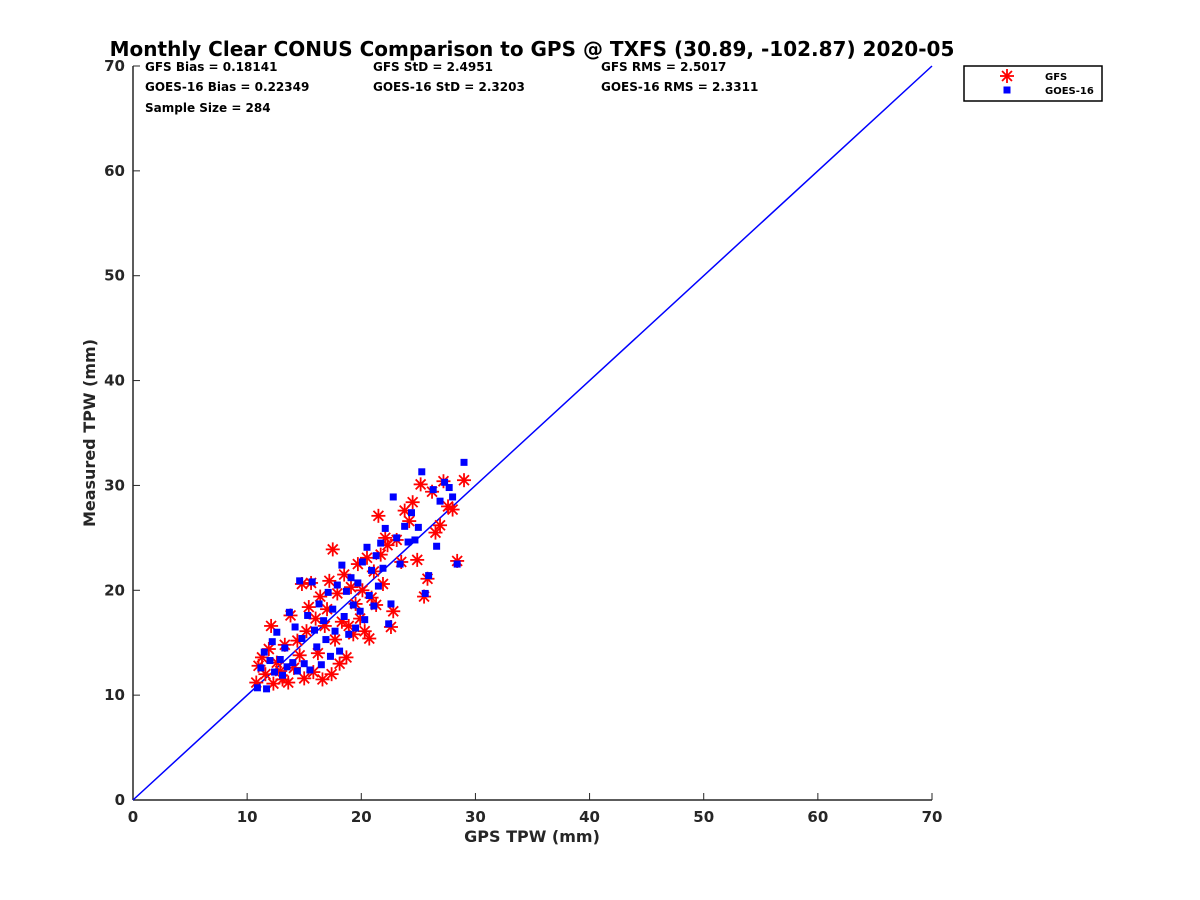 This screenshot has width=1200, height=900. I want to click on x-tick-label: 20, so click(361, 817).